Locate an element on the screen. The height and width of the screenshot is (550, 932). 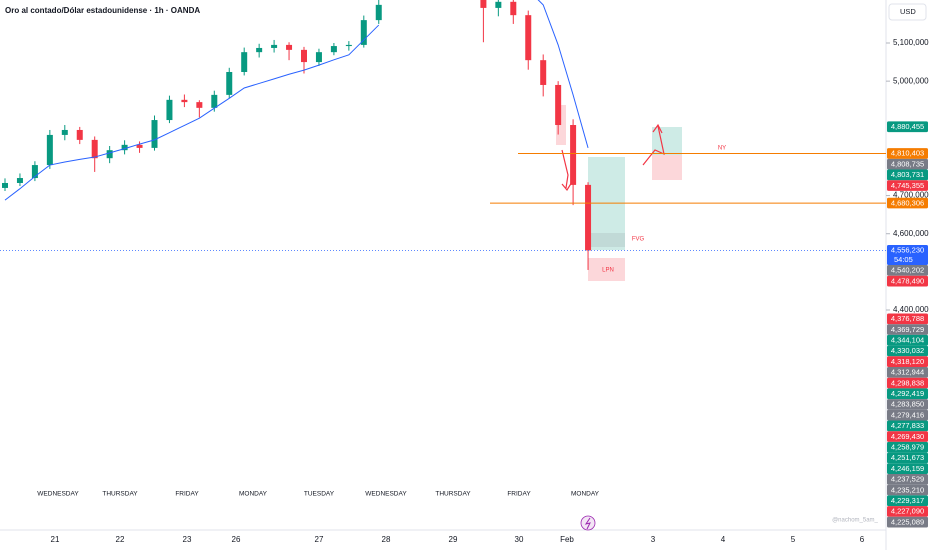
day-label: TUESDAY is located at coordinates (319, 494).